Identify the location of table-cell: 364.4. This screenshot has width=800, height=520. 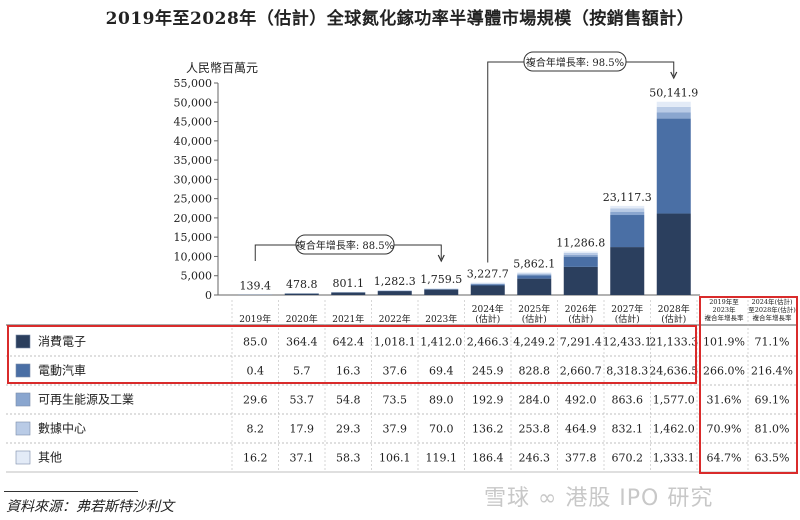
(302, 342).